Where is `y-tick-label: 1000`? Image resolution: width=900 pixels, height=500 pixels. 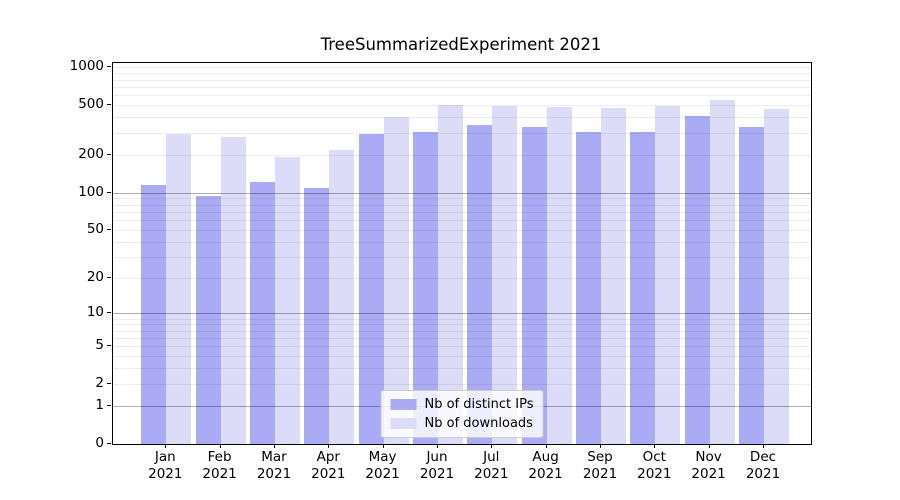
y-tick-label: 1000 is located at coordinates (86, 66).